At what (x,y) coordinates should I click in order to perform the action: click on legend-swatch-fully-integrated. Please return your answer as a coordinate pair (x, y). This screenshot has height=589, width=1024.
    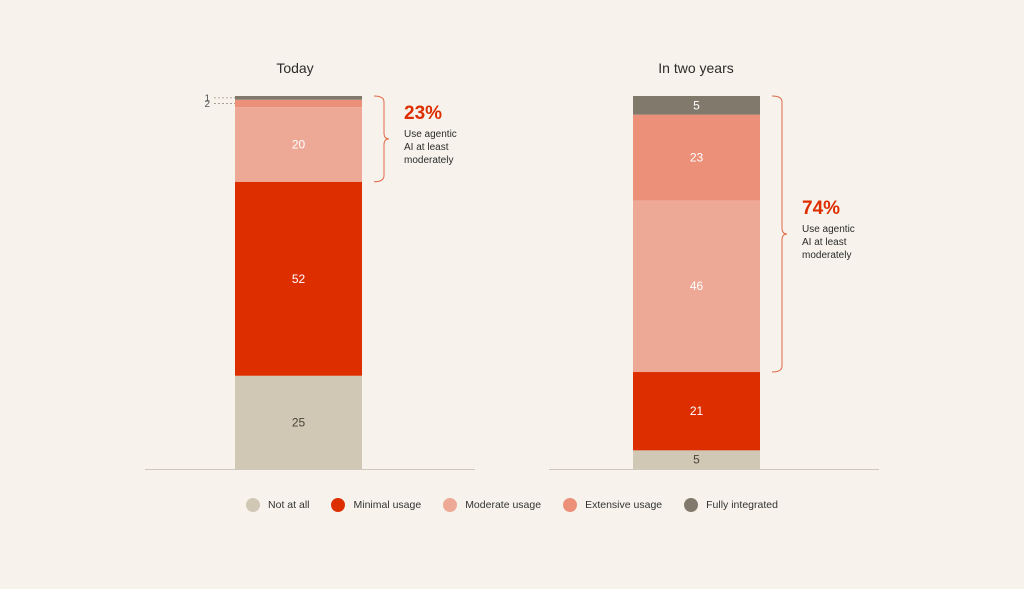
    Looking at the image, I should click on (691, 505).